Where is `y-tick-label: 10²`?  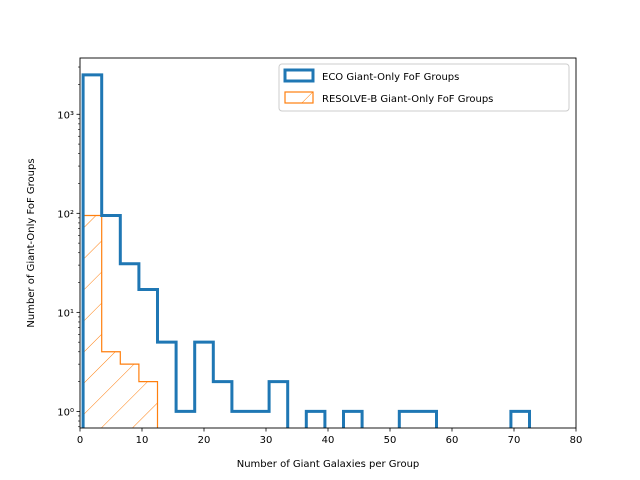
y-tick-label: 10² is located at coordinates (65, 214).